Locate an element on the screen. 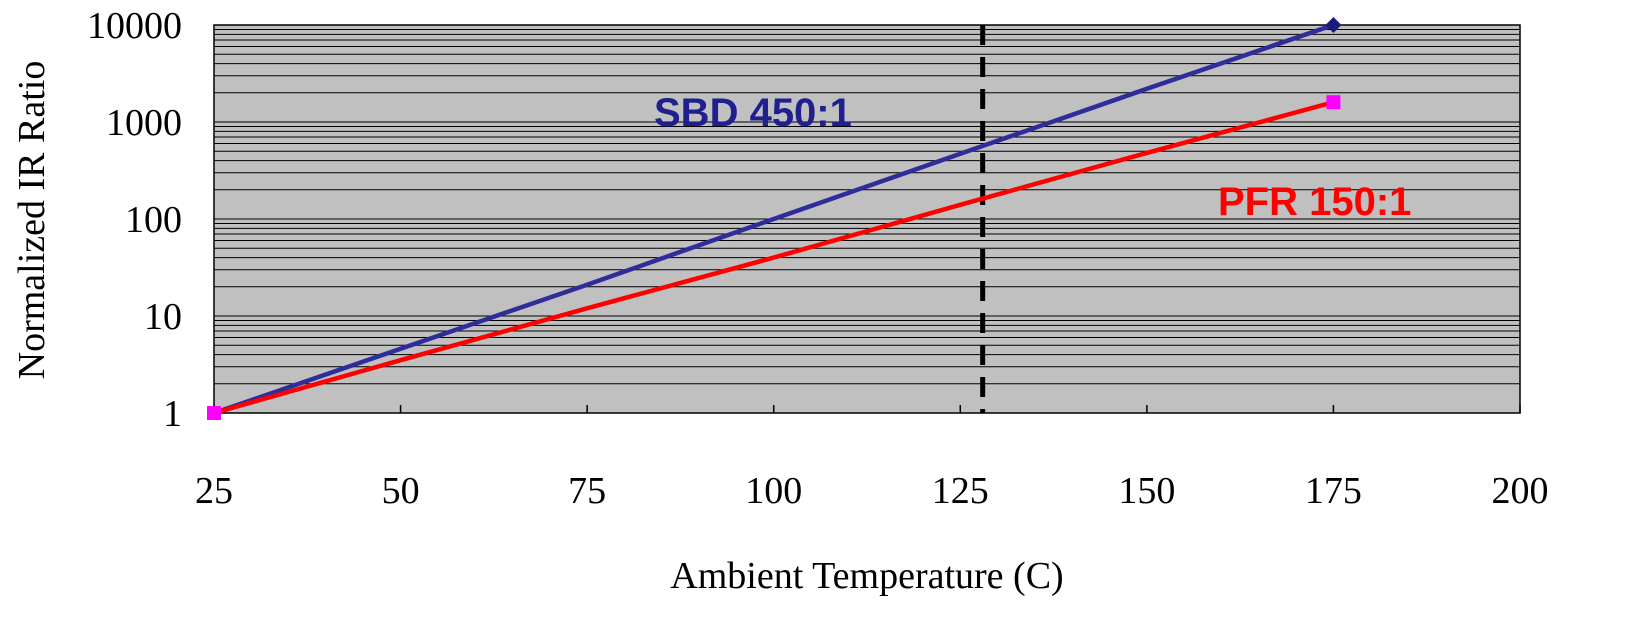  x-tick-label: 100 is located at coordinates (773, 491).